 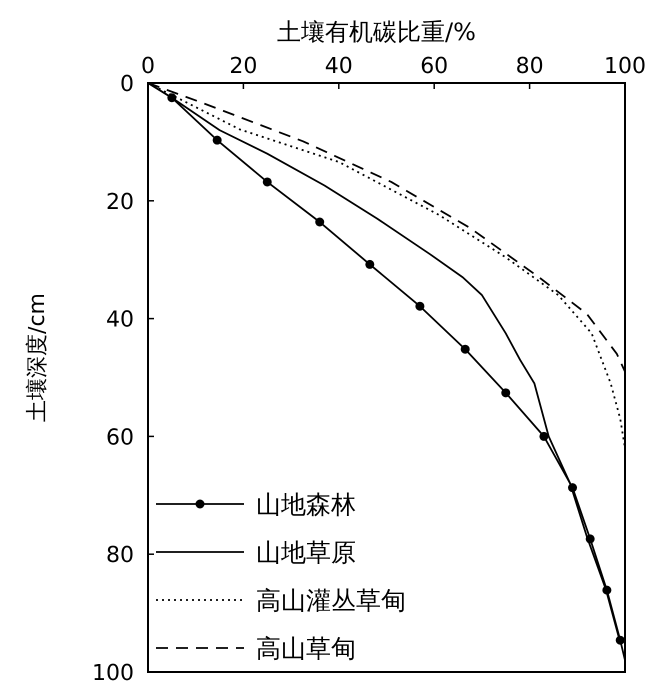 What do you see at coordinates (120, 555) in the screenshot?
I see `y-tick-label: 80` at bounding box center [120, 555].